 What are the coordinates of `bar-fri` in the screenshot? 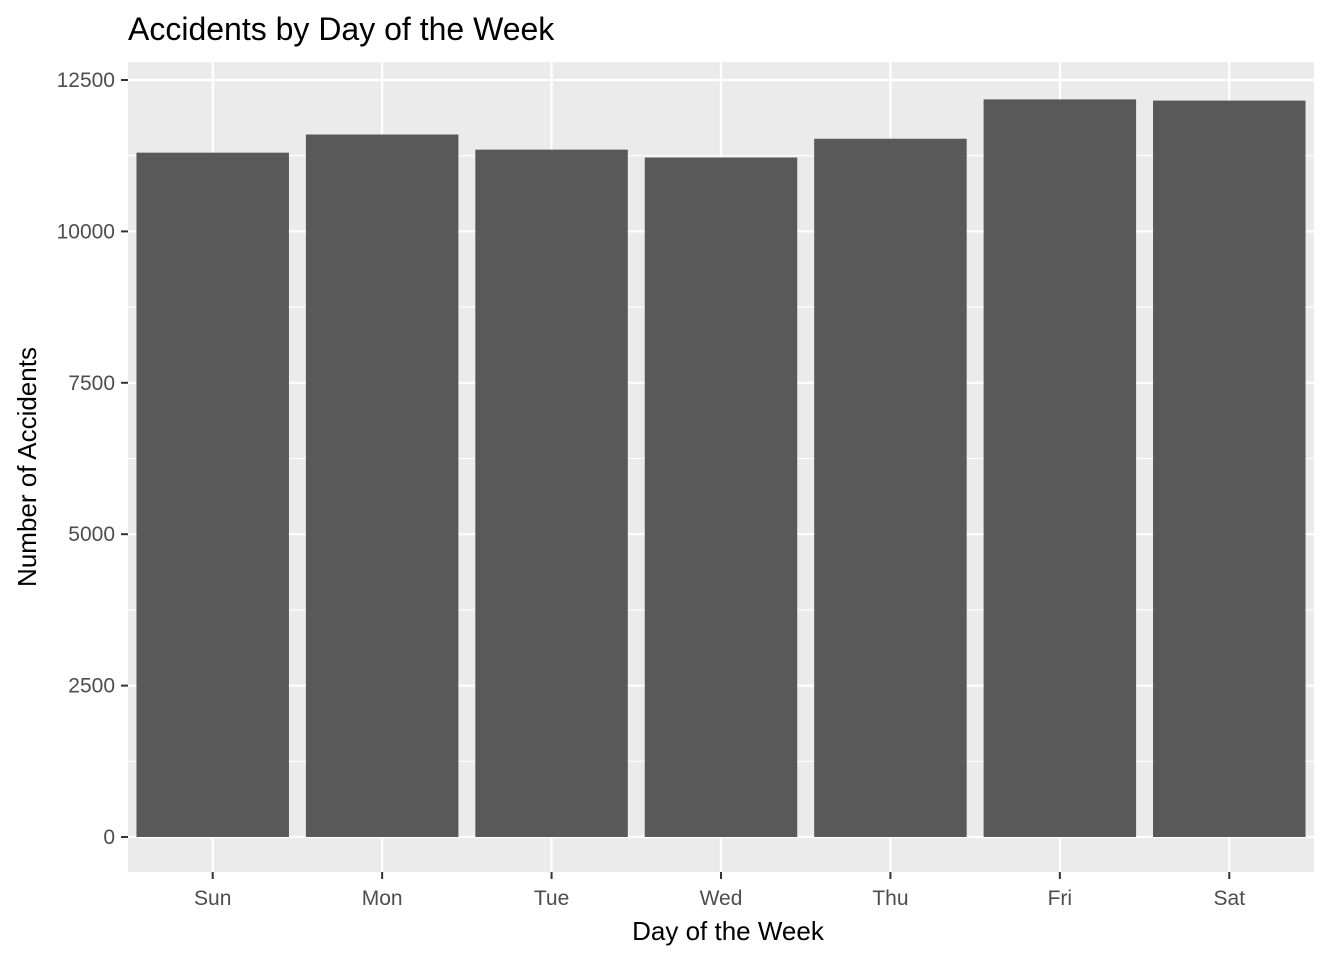 It's located at (1060, 468).